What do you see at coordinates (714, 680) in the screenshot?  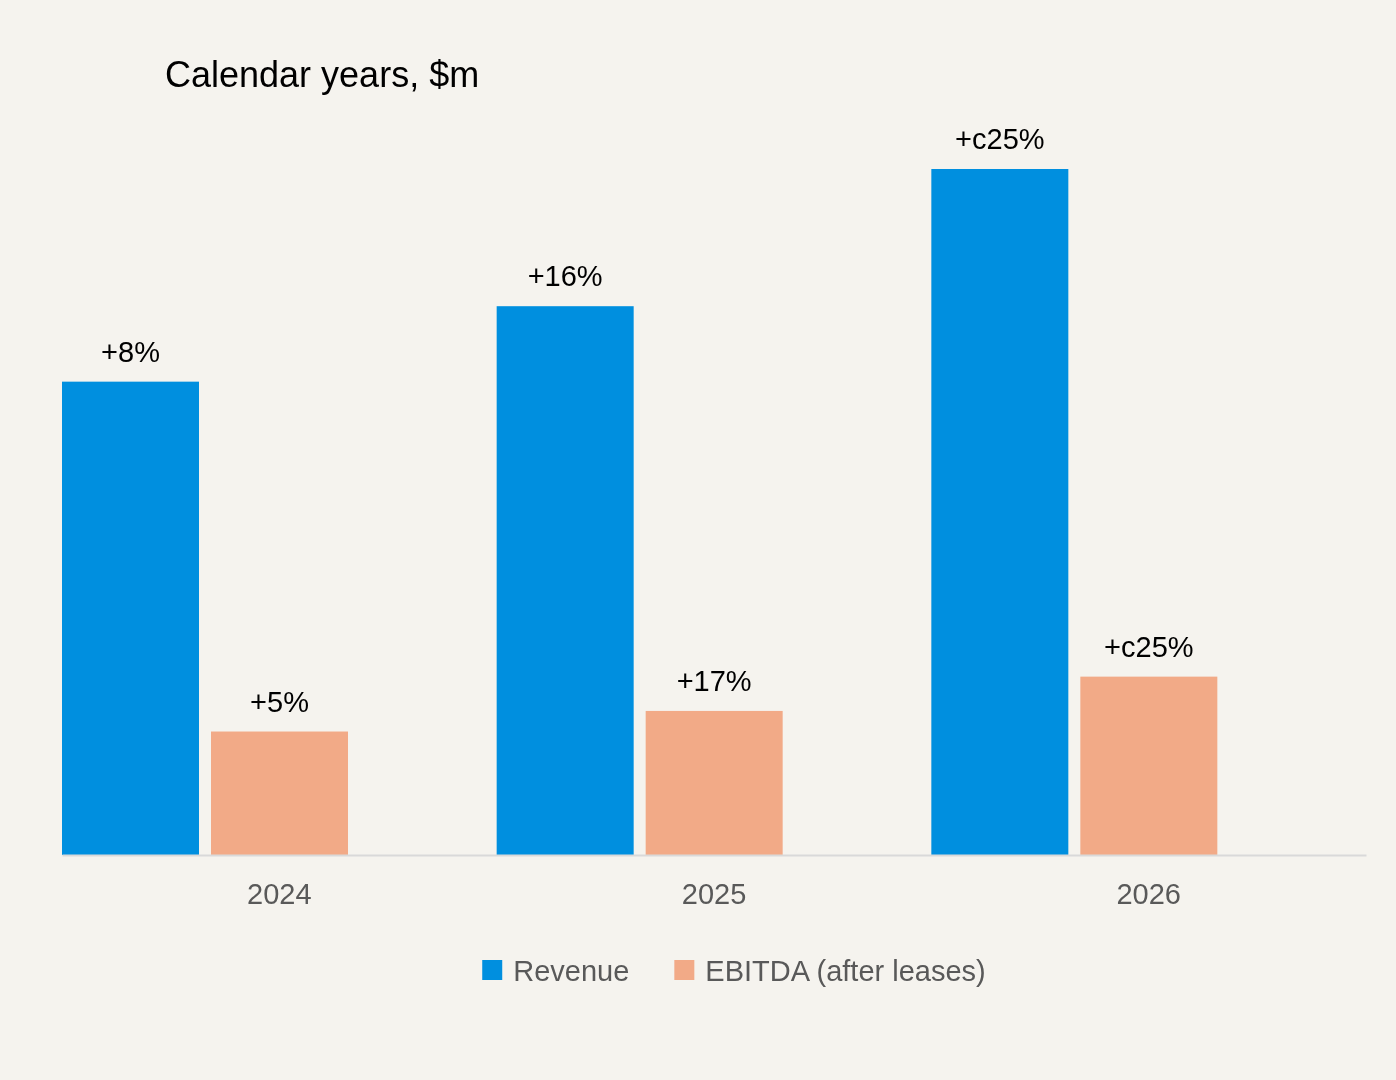 I see `annotation: +17%` at bounding box center [714, 680].